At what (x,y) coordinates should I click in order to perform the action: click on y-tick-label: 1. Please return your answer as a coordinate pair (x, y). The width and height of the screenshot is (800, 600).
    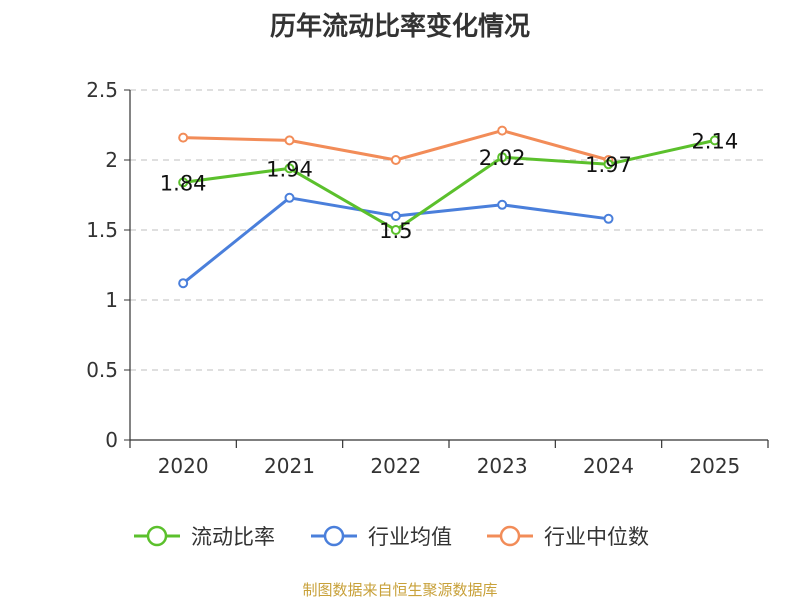
    Looking at the image, I should click on (111, 300).